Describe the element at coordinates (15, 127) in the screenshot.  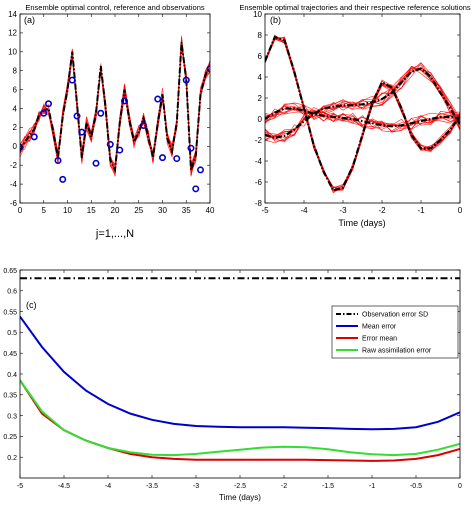
I see `panel-a-ytick-label: 2` at that location.